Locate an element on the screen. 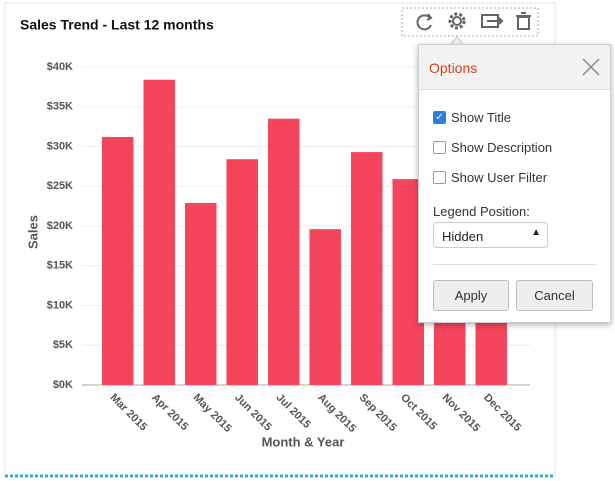 This screenshot has height=481, width=615. close-button is located at coordinates (591, 67).